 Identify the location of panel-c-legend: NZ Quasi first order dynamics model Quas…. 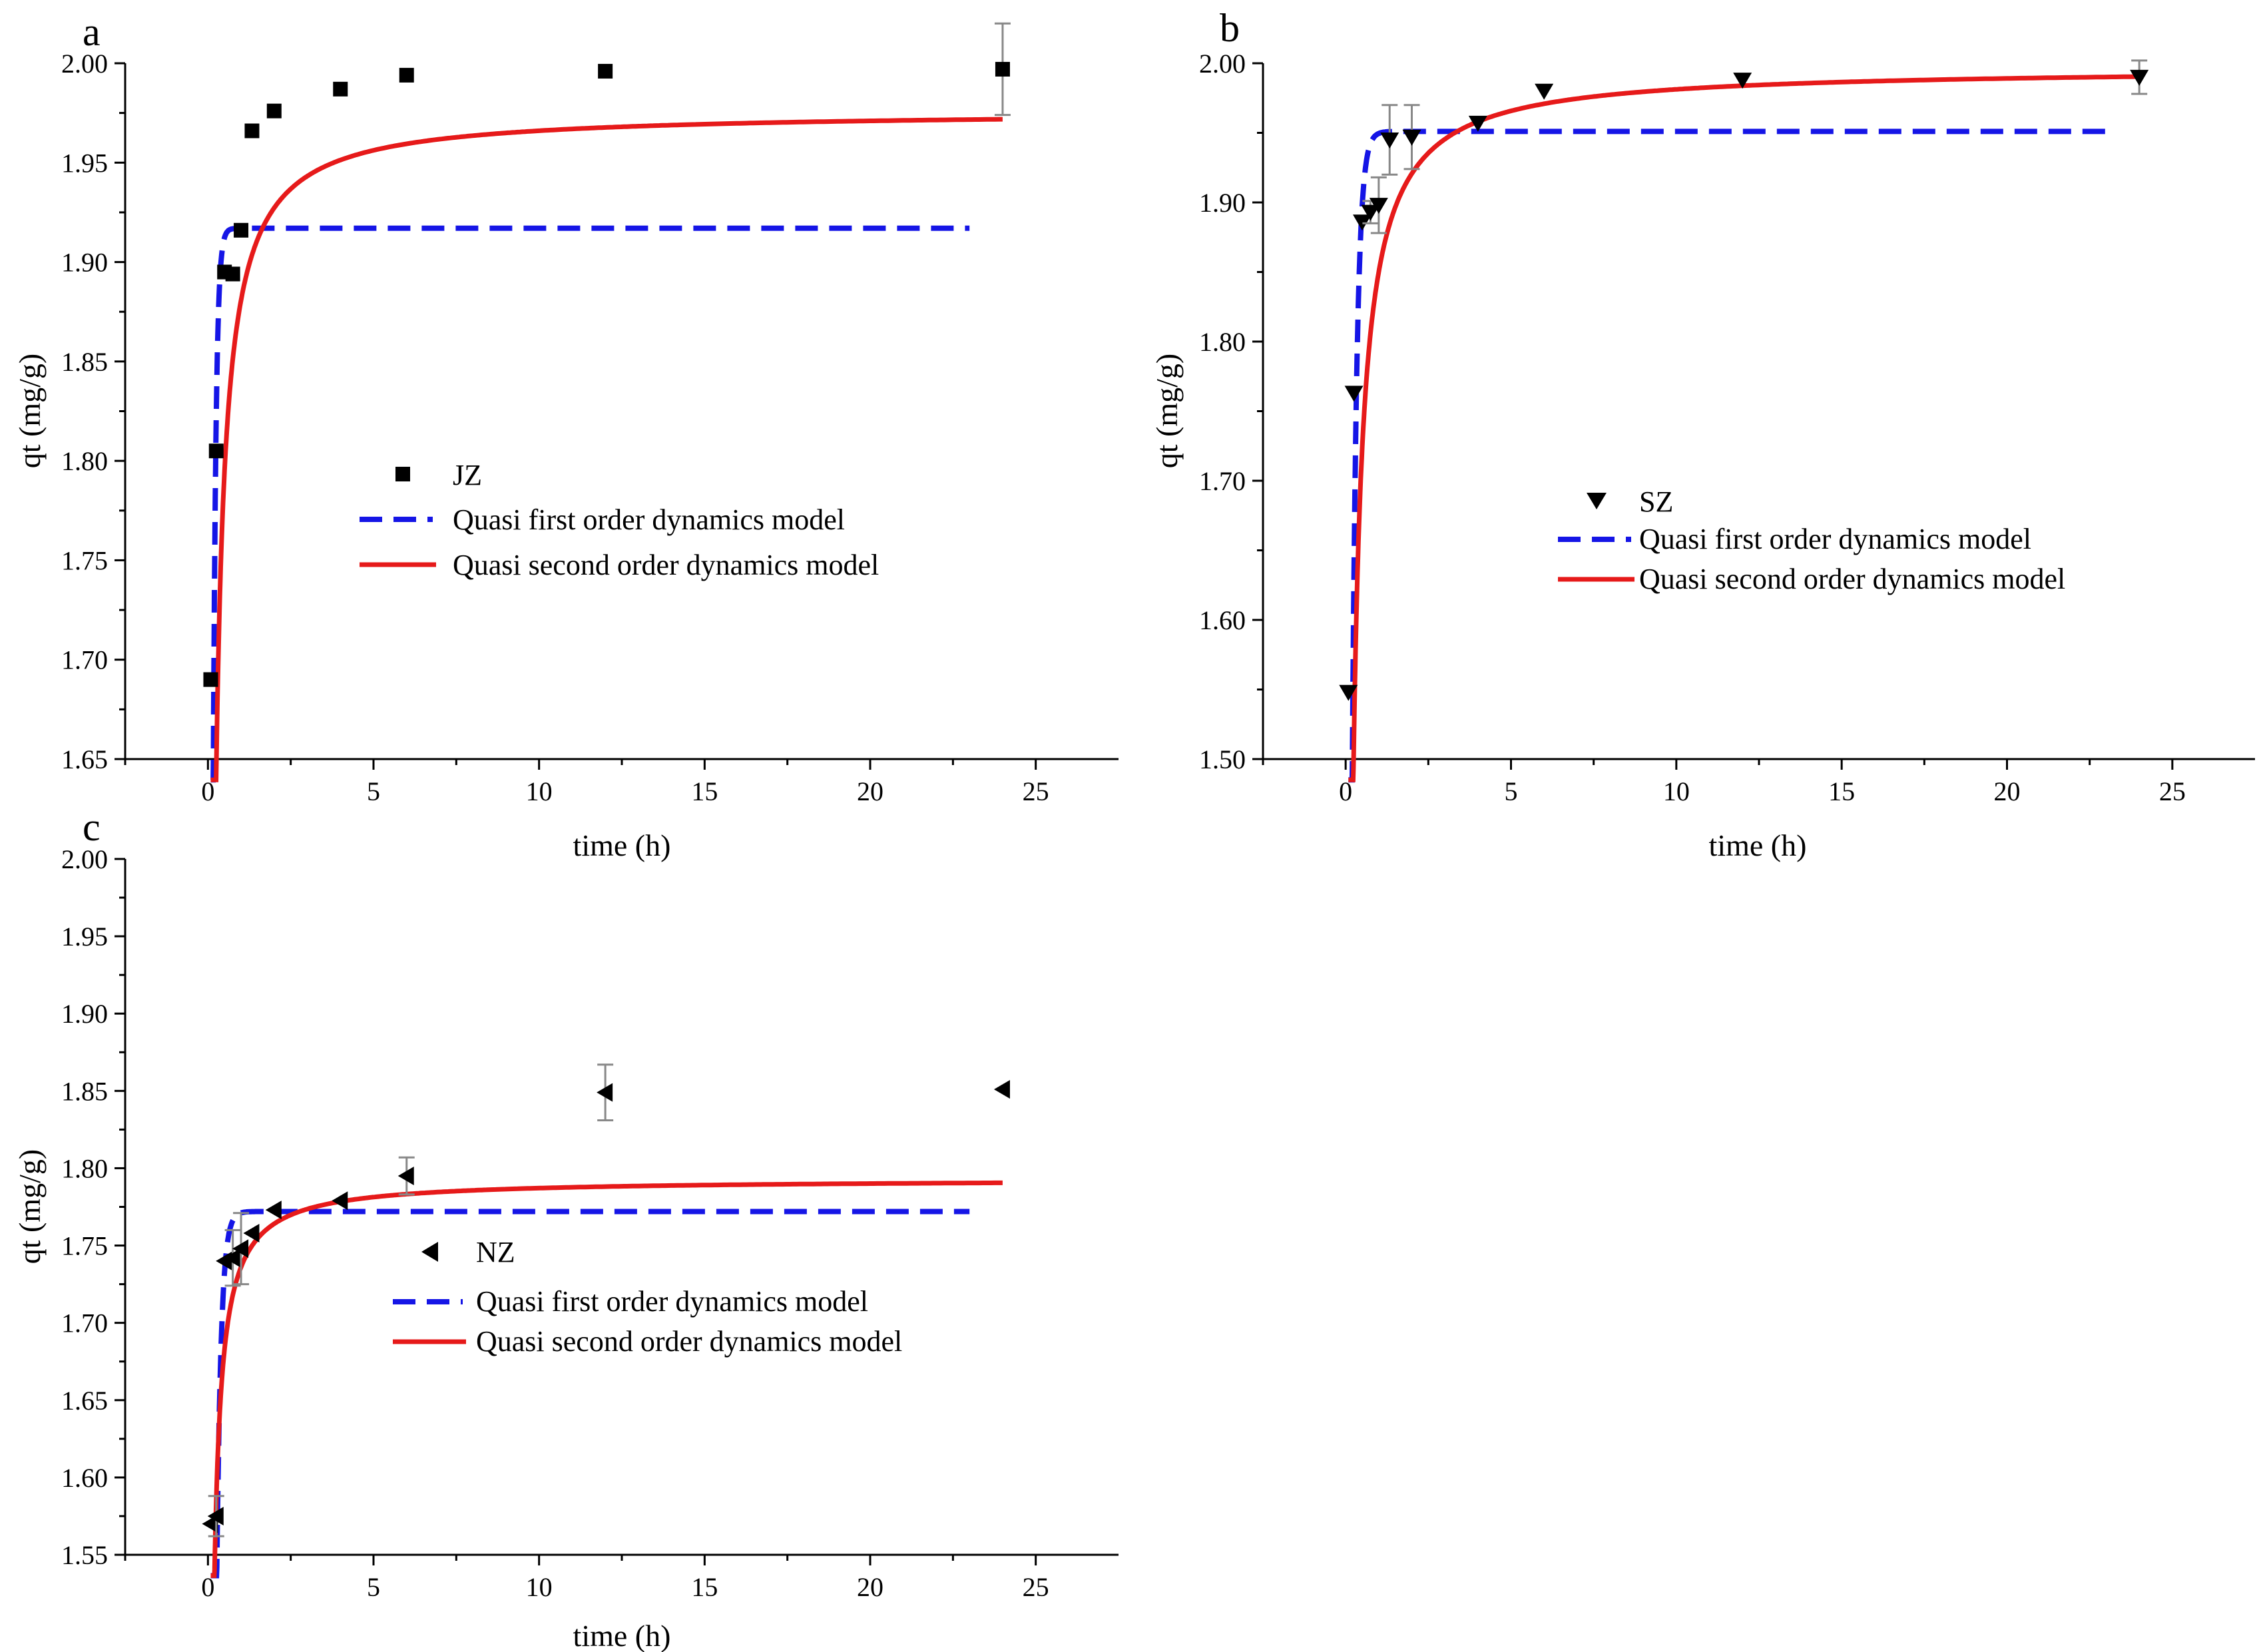
(647, 1297).